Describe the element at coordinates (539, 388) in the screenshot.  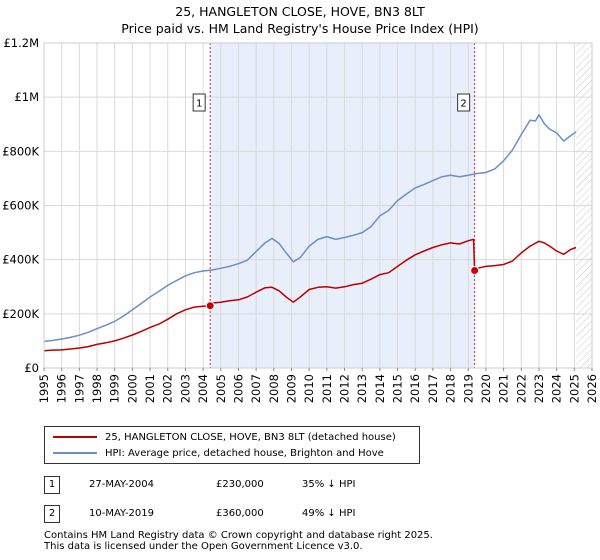
I see `x-tick-label: 2023` at that location.